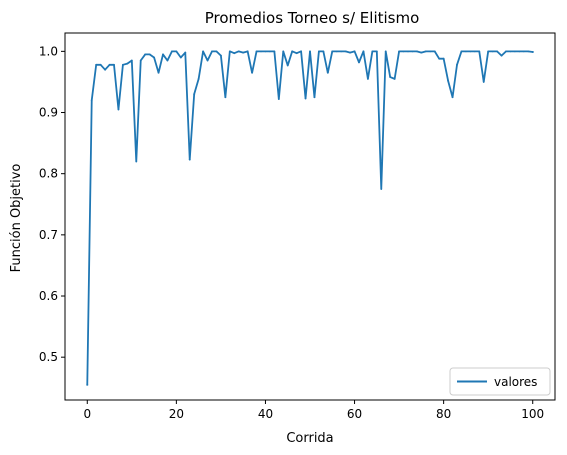 Image resolution: width=567 pixels, height=455 pixels. What do you see at coordinates (309, 438) in the screenshot?
I see `x-axis-label: Corrida` at bounding box center [309, 438].